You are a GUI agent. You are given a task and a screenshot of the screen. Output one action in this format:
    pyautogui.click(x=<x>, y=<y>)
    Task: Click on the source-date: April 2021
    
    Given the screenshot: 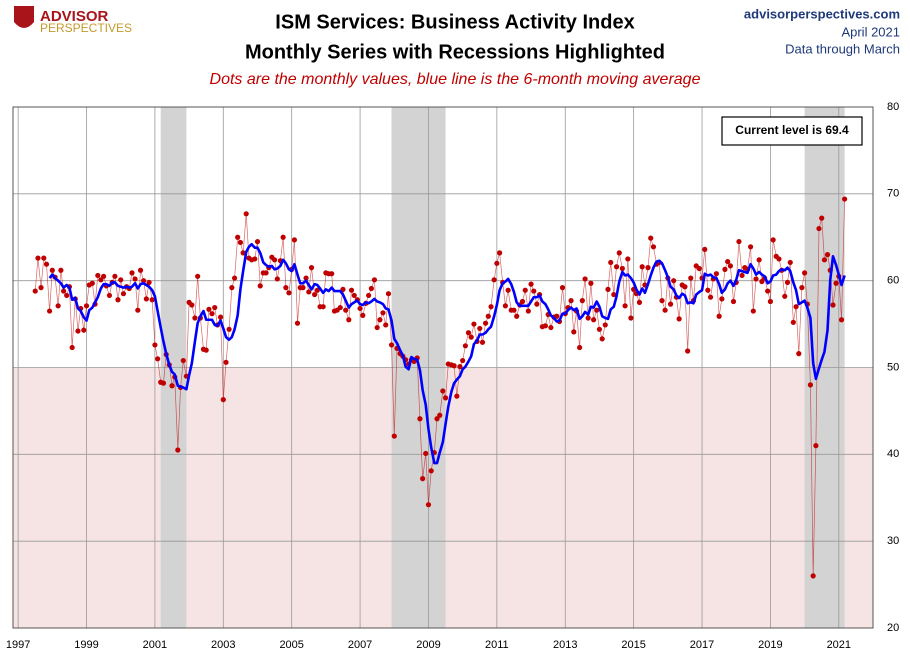 What is the action you would take?
    pyautogui.click(x=870, y=31)
    